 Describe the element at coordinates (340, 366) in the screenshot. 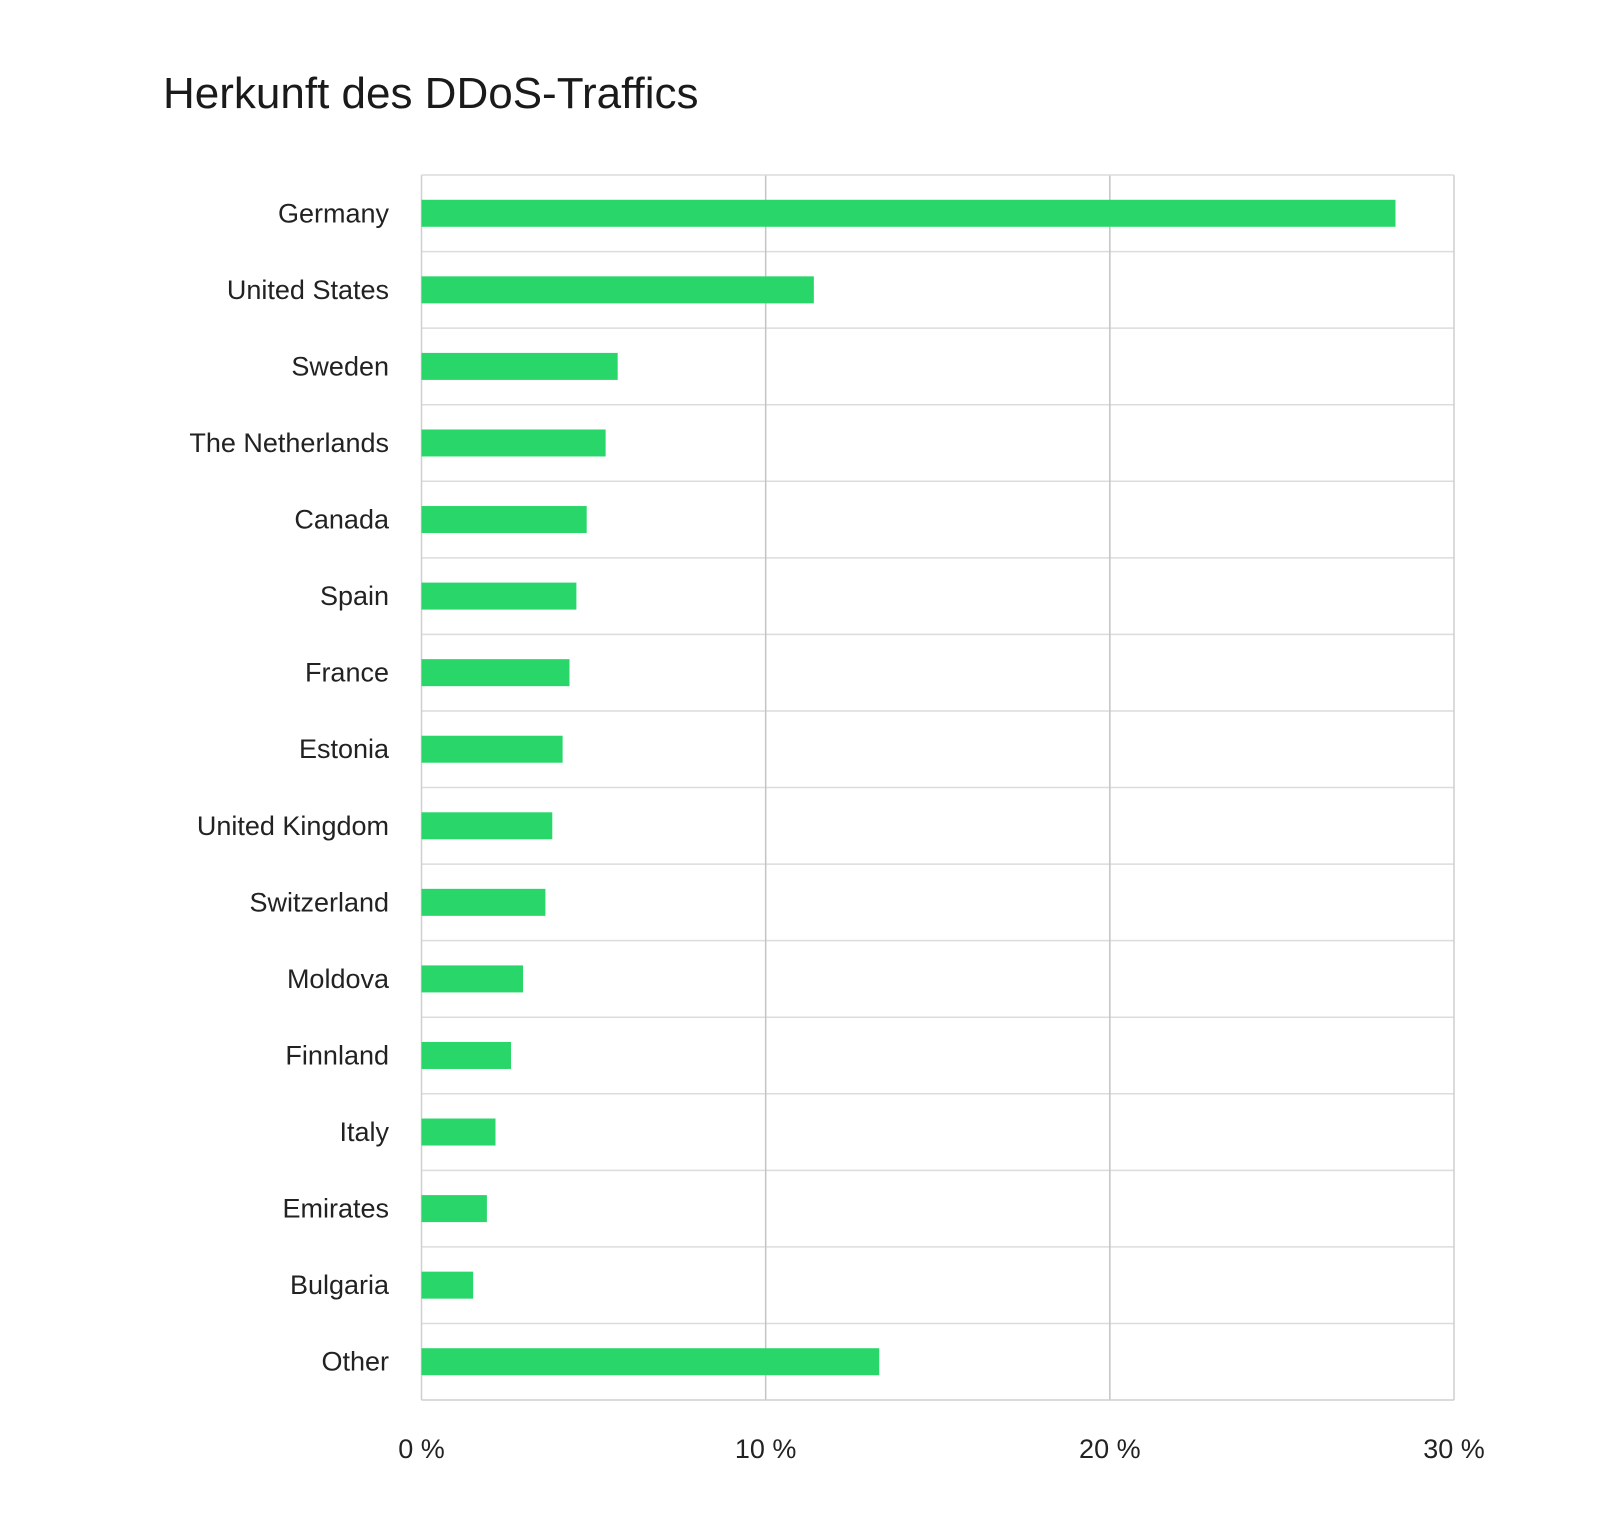

I see `category-label: Sweden` at that location.